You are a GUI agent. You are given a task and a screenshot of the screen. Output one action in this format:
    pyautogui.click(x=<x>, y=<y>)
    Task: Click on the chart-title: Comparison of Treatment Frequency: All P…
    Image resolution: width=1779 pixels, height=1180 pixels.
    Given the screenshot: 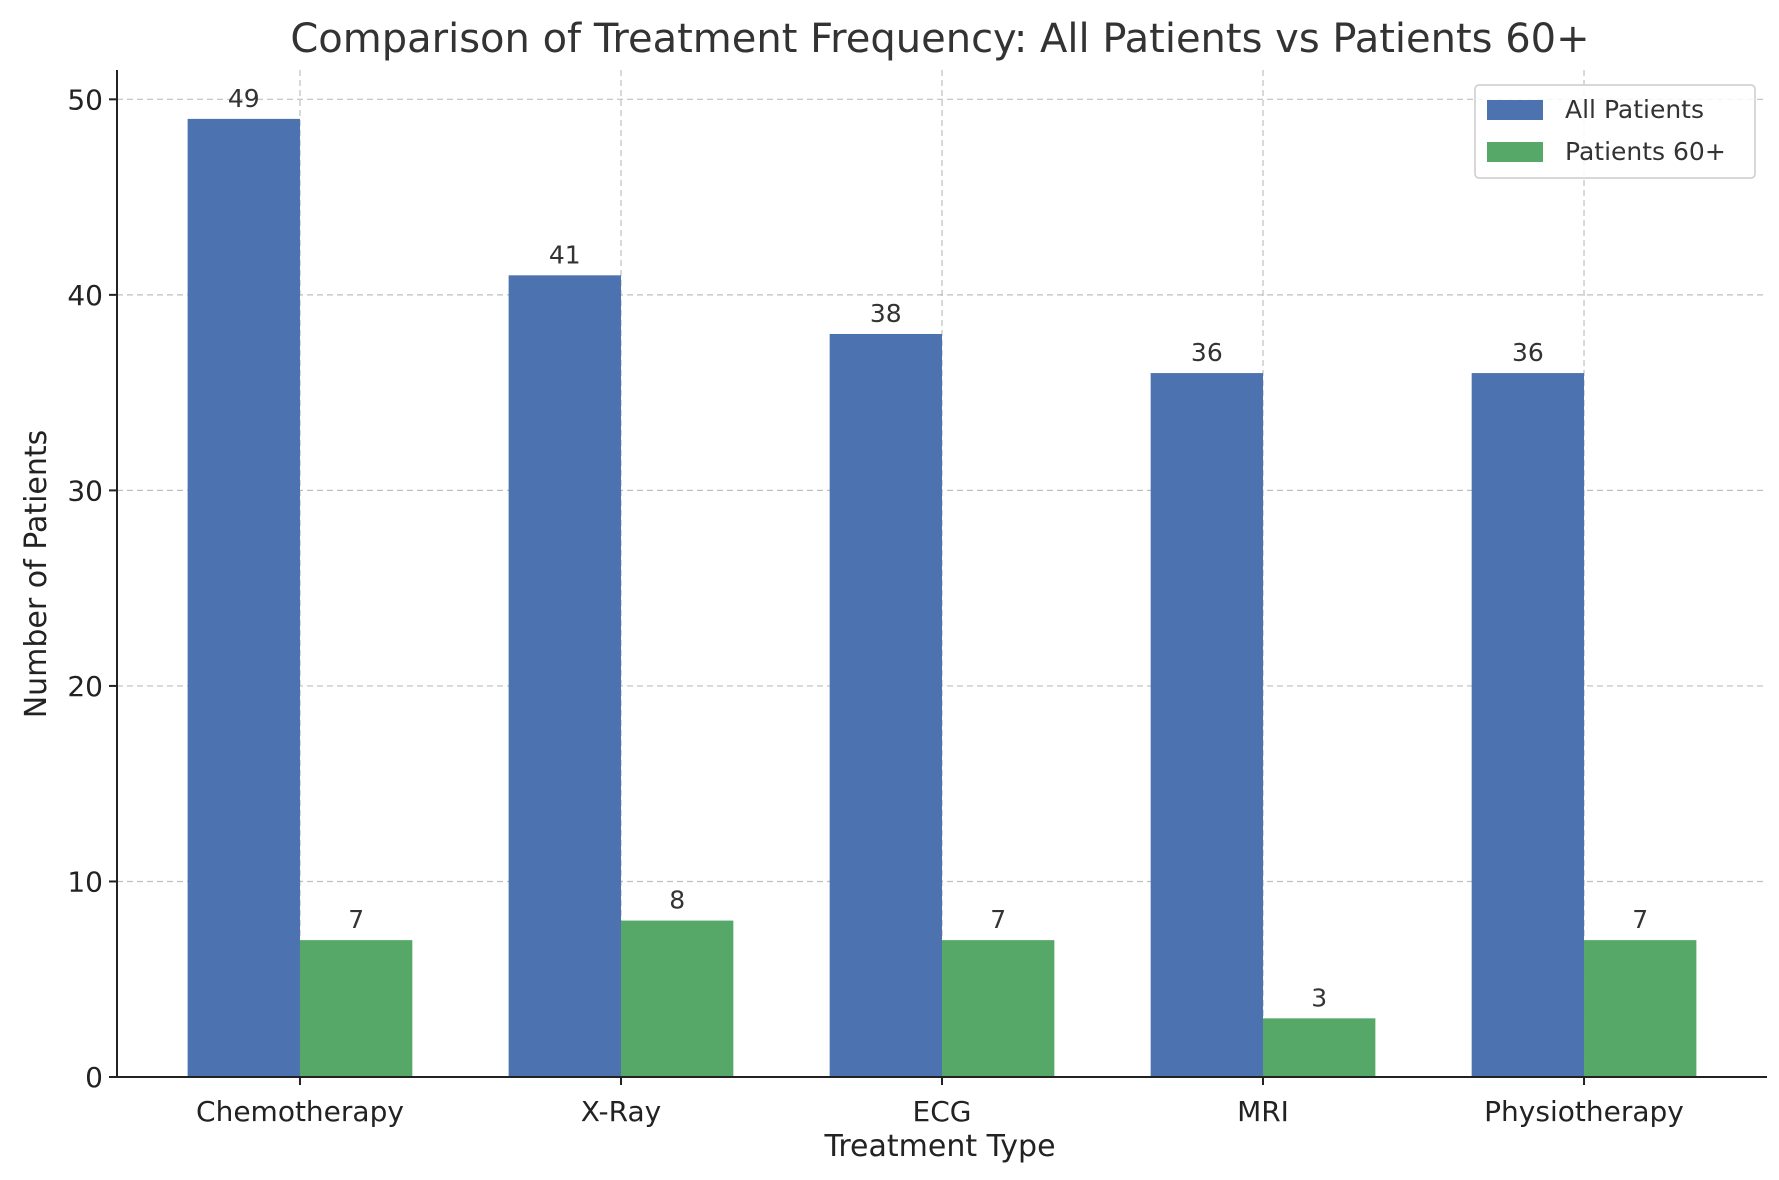 What is the action you would take?
    pyautogui.click(x=939, y=39)
    